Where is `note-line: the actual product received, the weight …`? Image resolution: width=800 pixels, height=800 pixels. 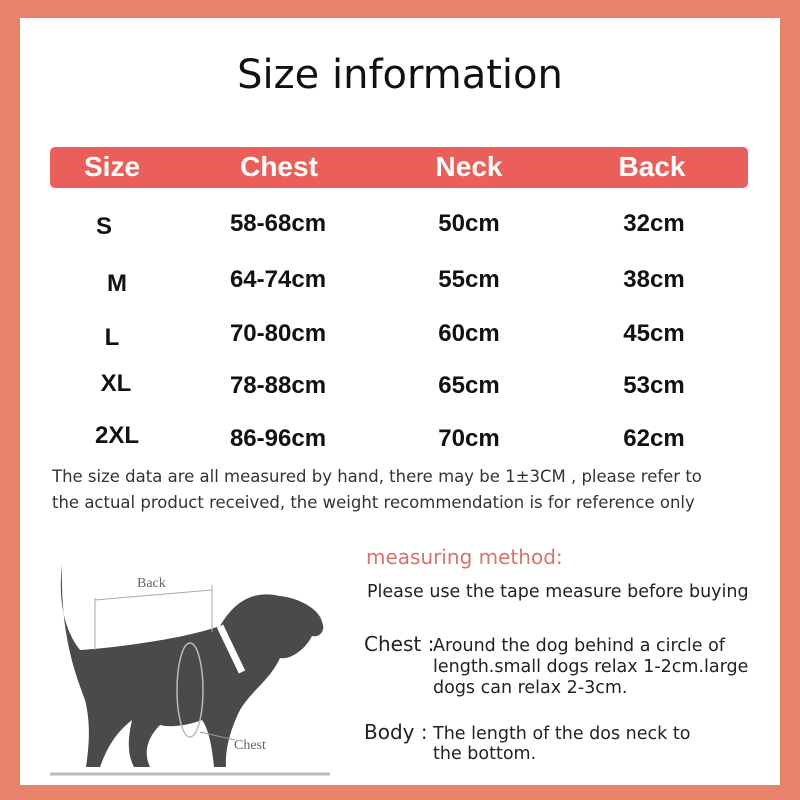 note-line: the actual product received, the weight … is located at coordinates (373, 502).